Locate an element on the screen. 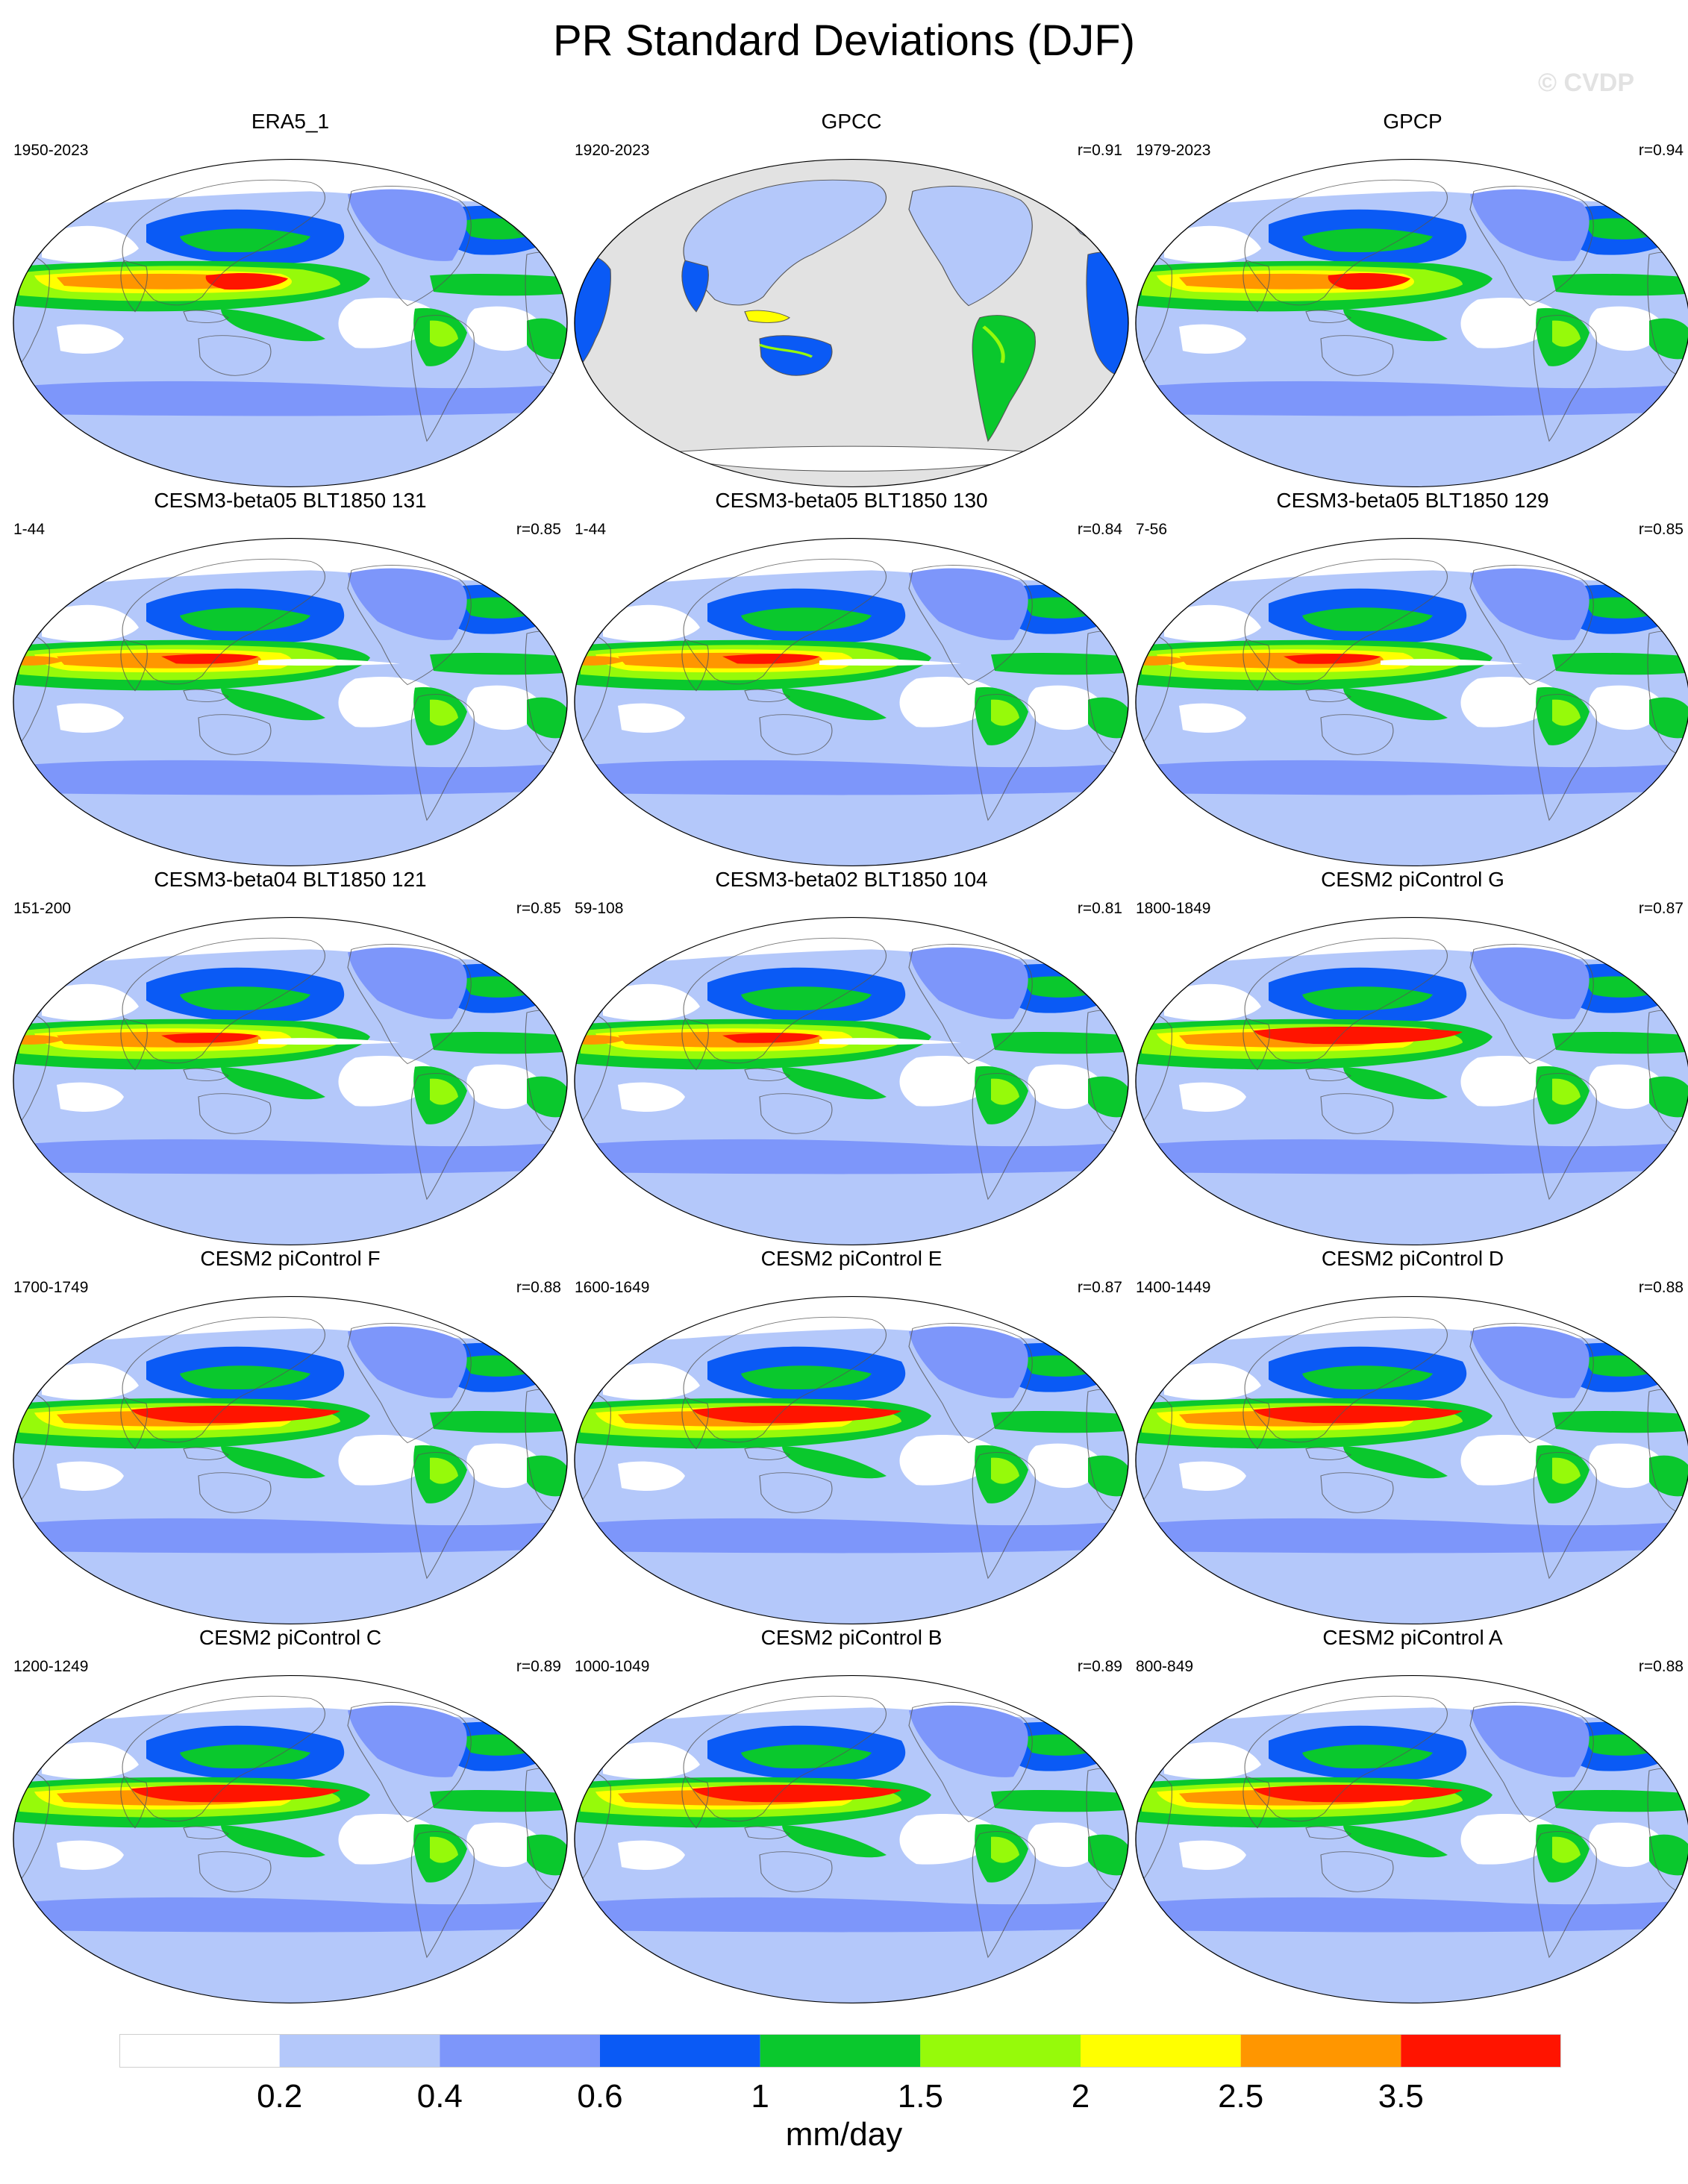 This screenshot has height=2184, width=1688. land-samerica is located at coordinates (1004, 378).